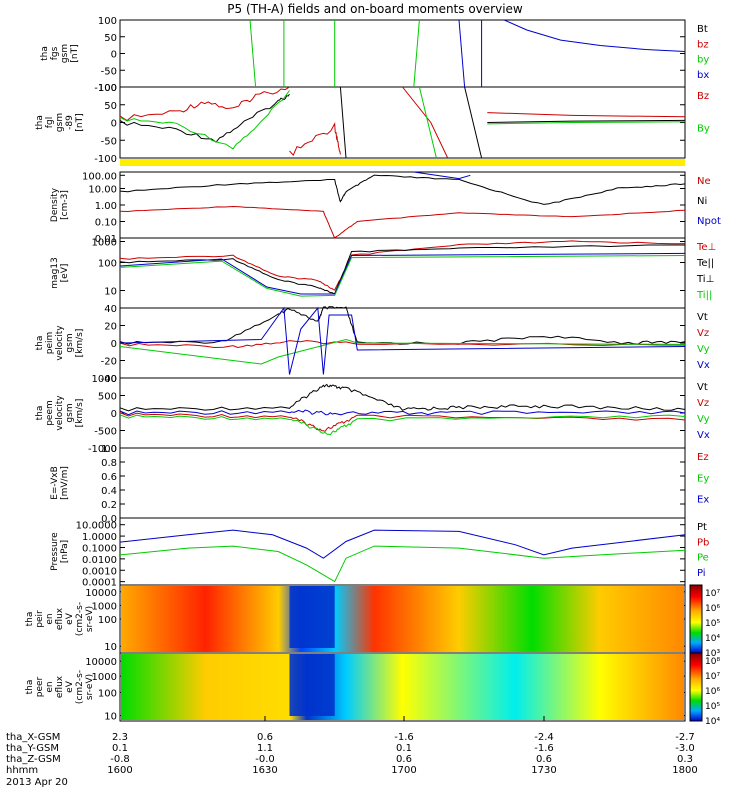 The image size is (750, 800). I want to click on series-vy, so click(402, 425).